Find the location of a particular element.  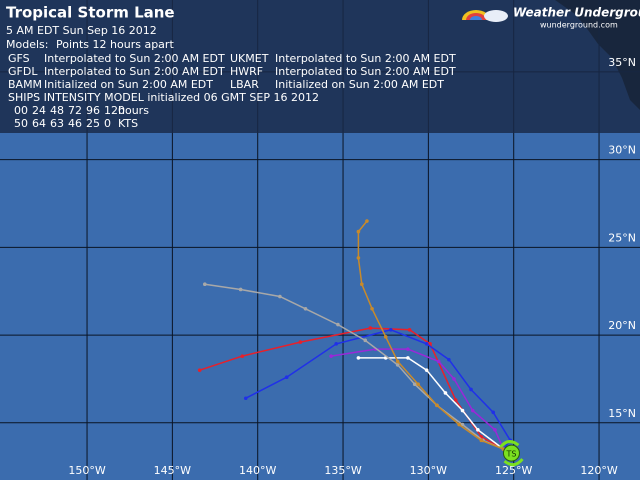

storm-swirl is located at coordinates (511, 453).